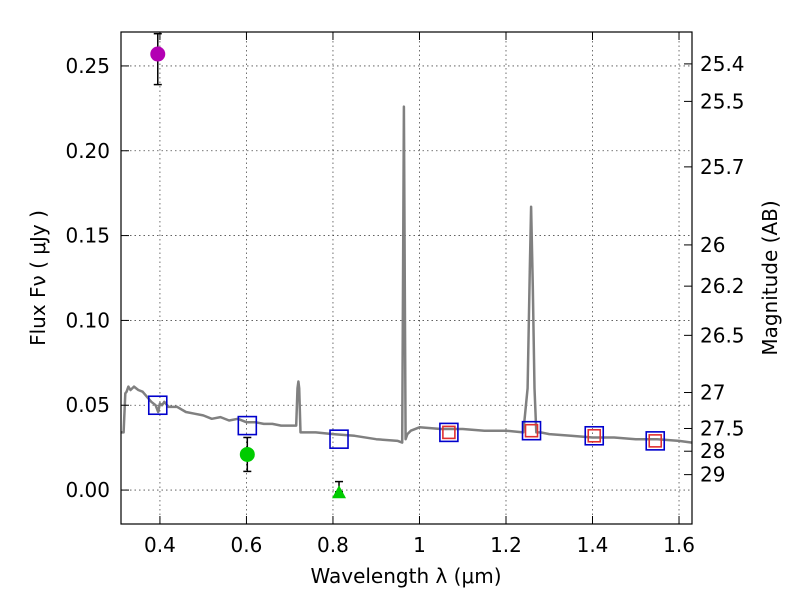 The height and width of the screenshot is (600, 800). What do you see at coordinates (770, 277) in the screenshot?
I see `y2-axis-label: Magnitude (AB)` at bounding box center [770, 277].